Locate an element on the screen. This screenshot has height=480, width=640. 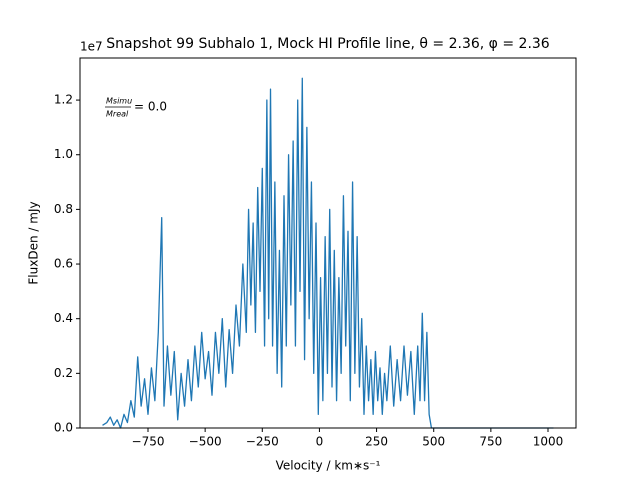
y-tick-label: 0.2 is located at coordinates (63, 373).